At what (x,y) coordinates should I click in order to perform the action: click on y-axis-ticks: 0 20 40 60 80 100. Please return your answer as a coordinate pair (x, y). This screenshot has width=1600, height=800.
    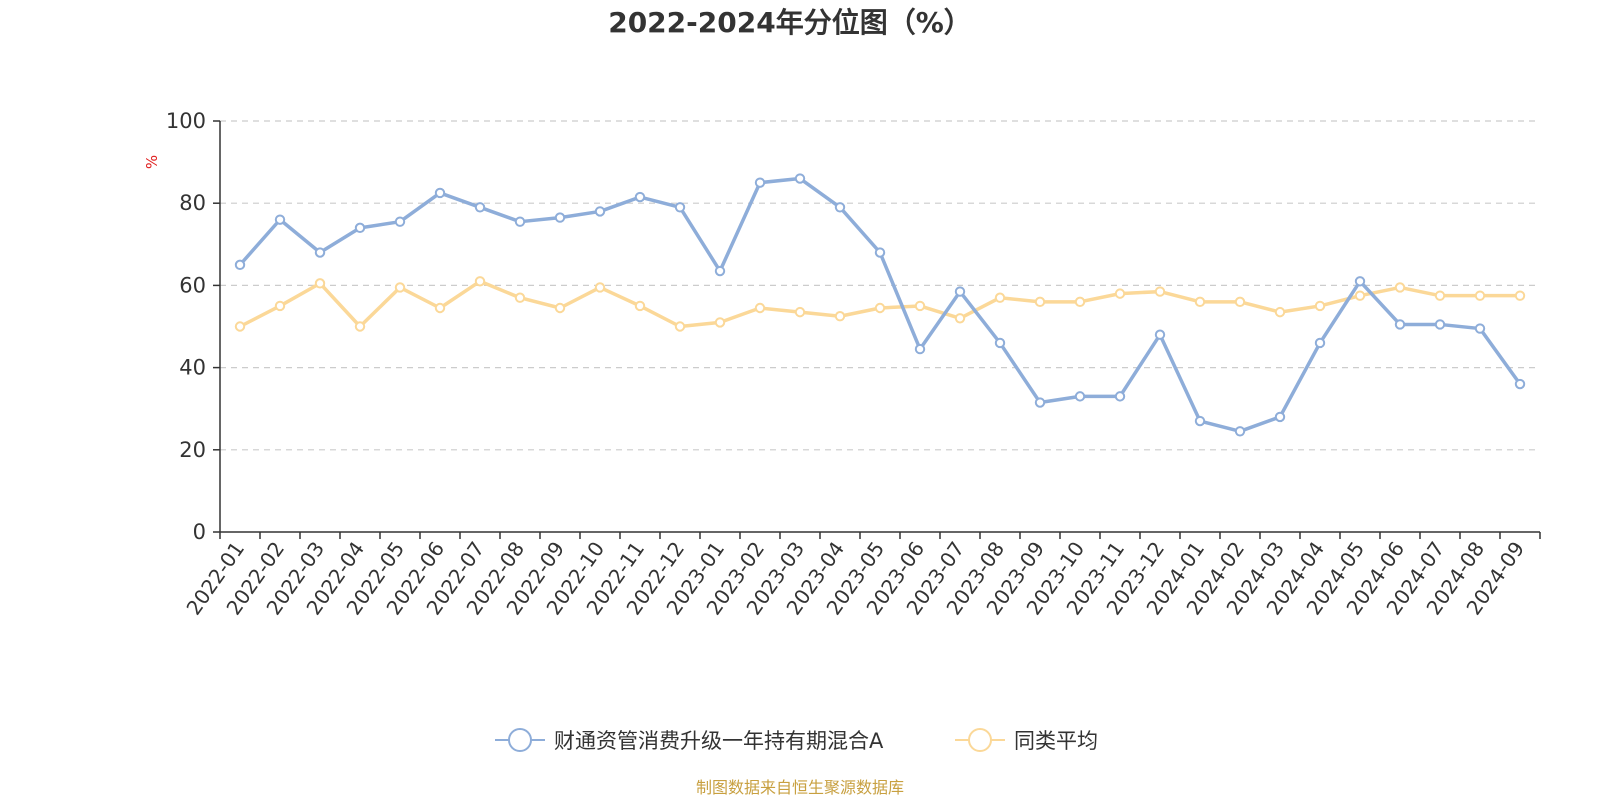
    Looking at the image, I should click on (193, 326).